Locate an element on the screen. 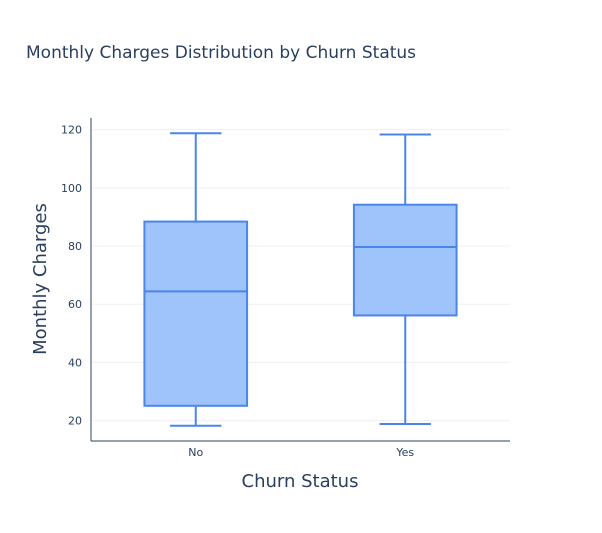 This screenshot has width=602, height=533. y-tick-label: 60 is located at coordinates (75, 304).